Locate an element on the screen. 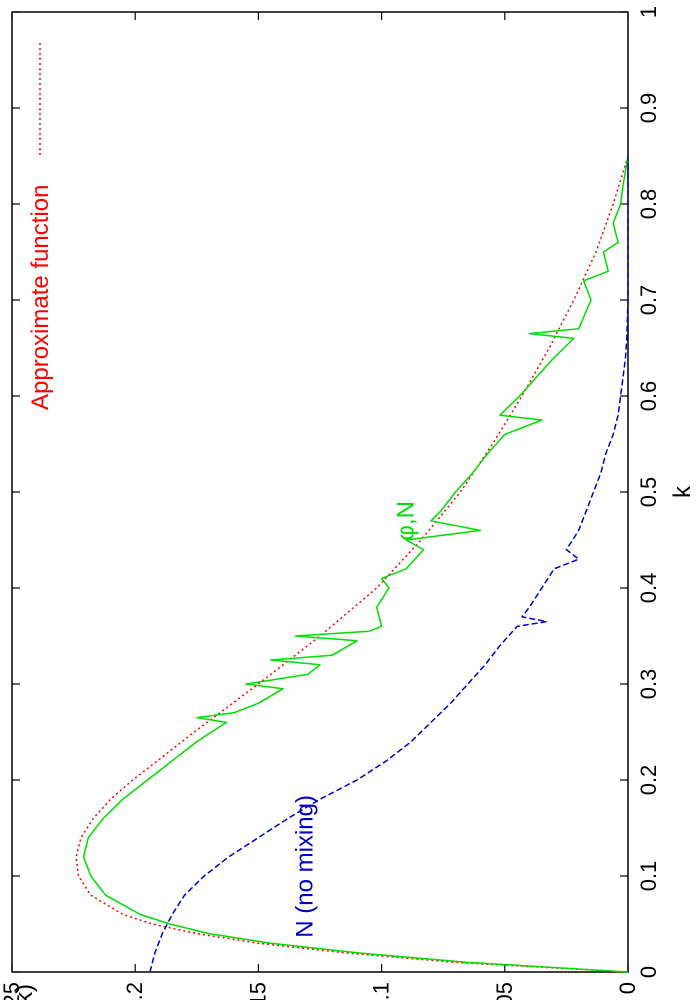 This screenshot has height=1000, width=700. annotation-label-1: N (no mixing) is located at coordinates (305, 866).